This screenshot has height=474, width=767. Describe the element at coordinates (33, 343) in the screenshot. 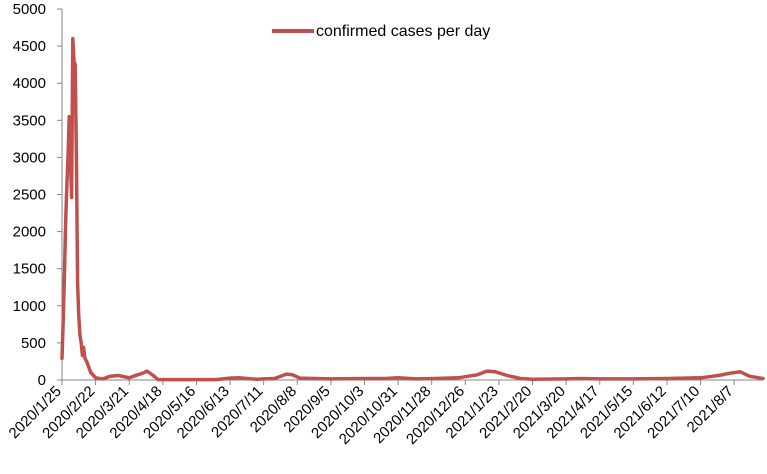

I see `y-tick-label: 500` at that location.